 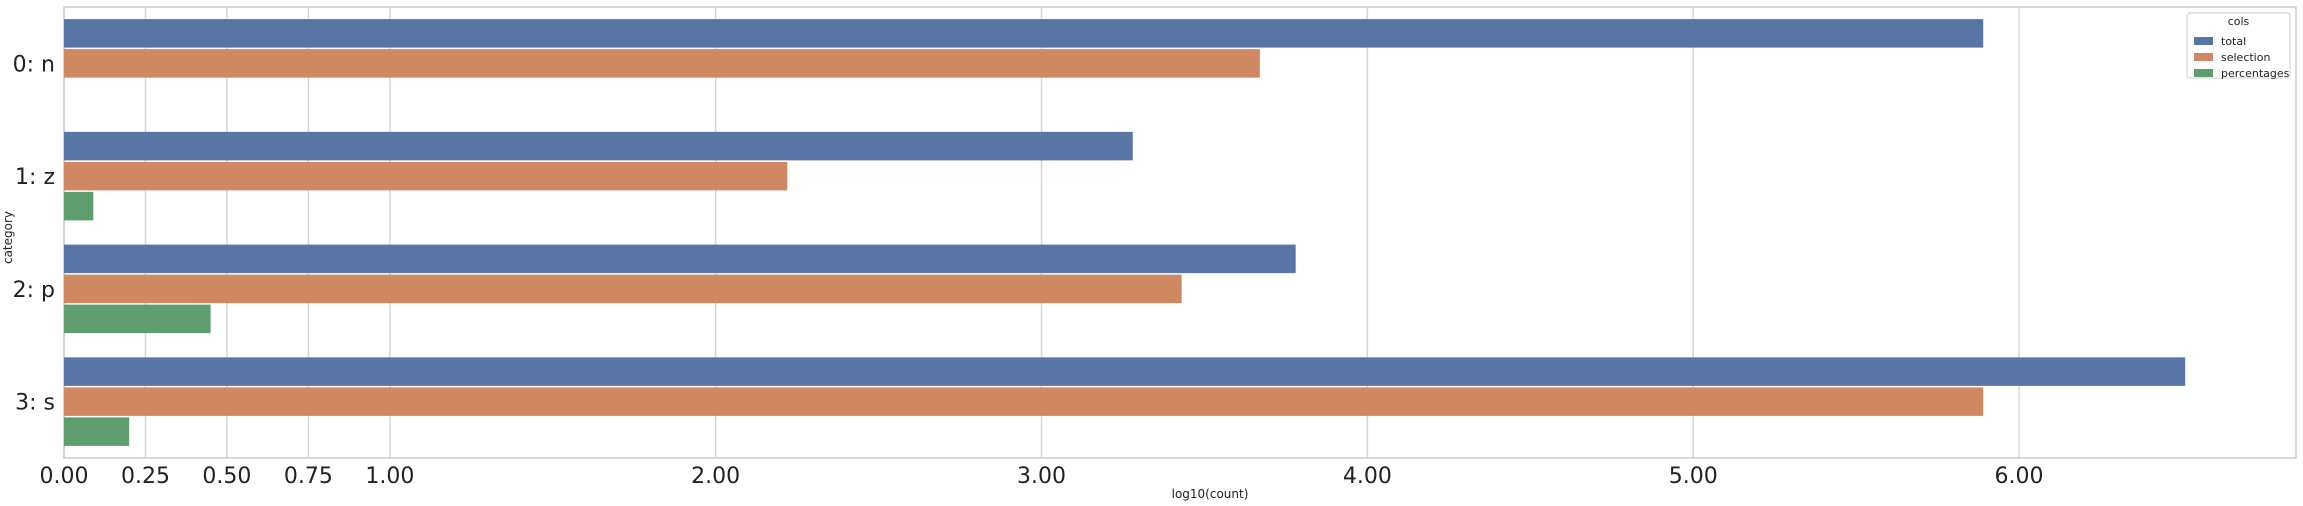 What do you see at coordinates (715, 476) in the screenshot?
I see `x-tick-label: 2.00` at bounding box center [715, 476].